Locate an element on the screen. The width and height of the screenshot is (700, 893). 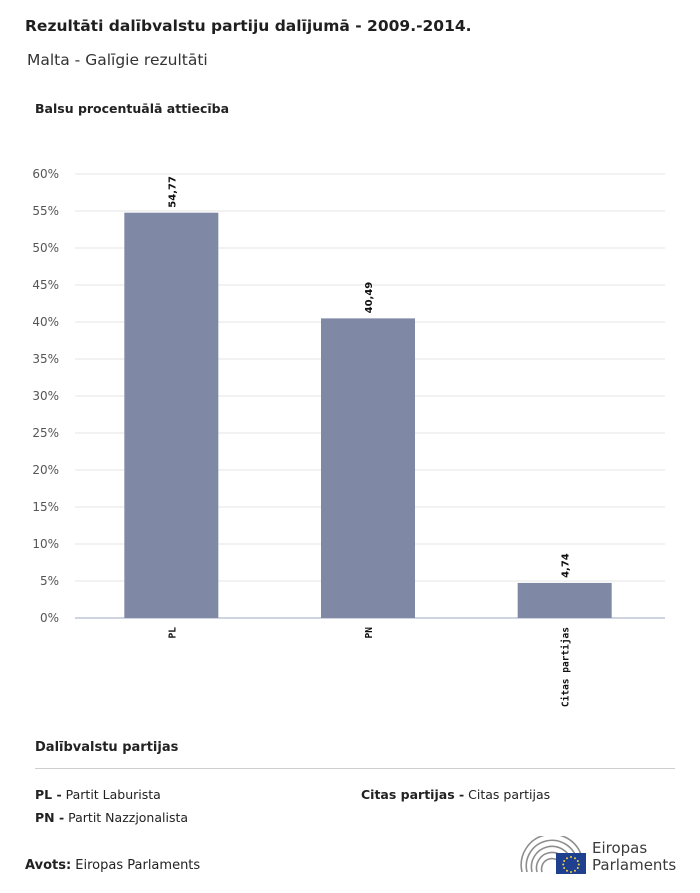
source-label: Avots: is located at coordinates (48, 865).